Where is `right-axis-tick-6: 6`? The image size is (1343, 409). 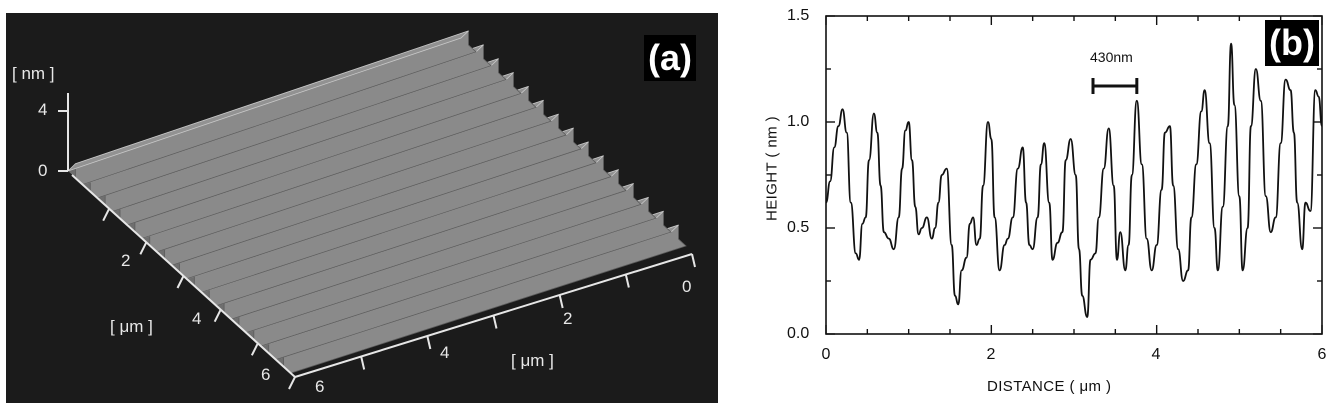 right-axis-tick-6: 6 is located at coordinates (320, 386).